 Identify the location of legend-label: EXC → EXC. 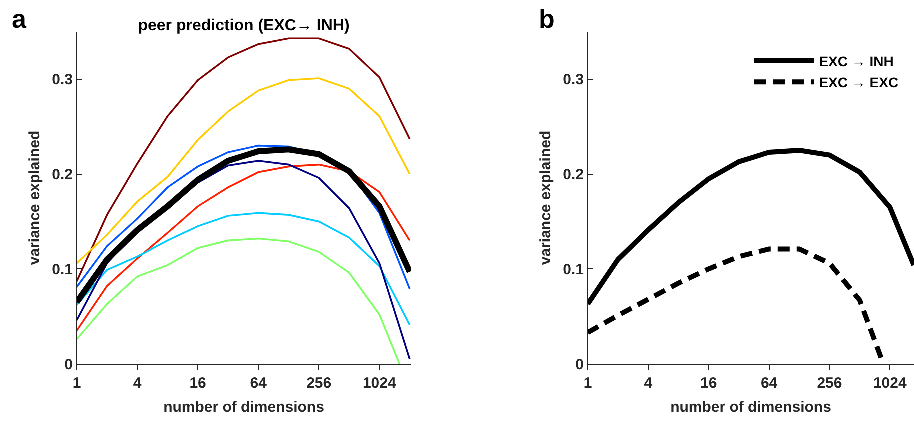
(859, 82).